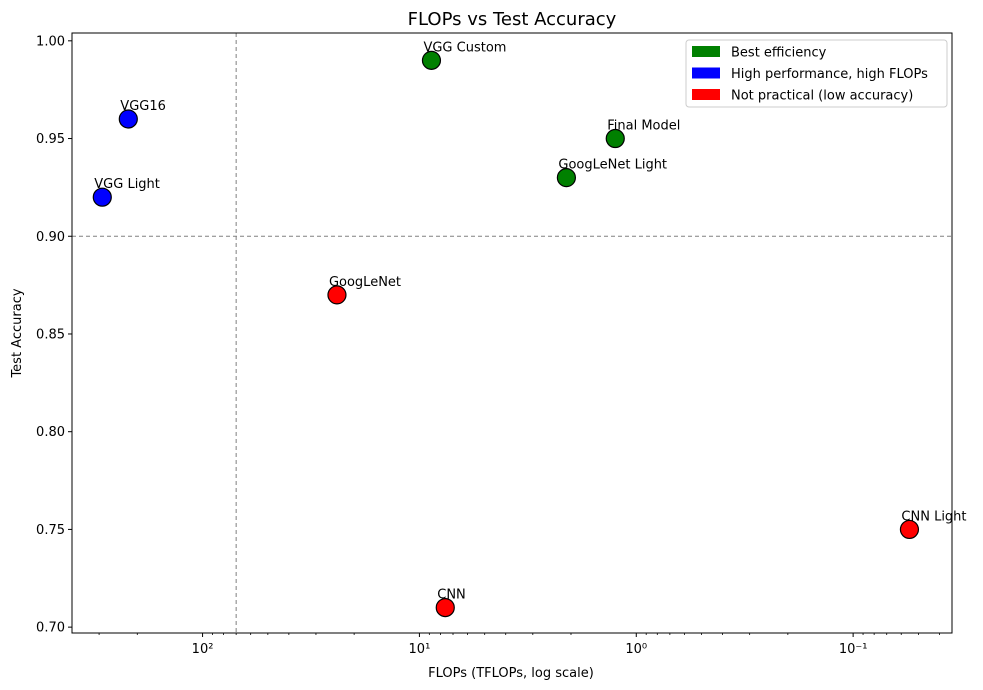  I want to click on point-label: GoogLeNet, so click(365, 282).